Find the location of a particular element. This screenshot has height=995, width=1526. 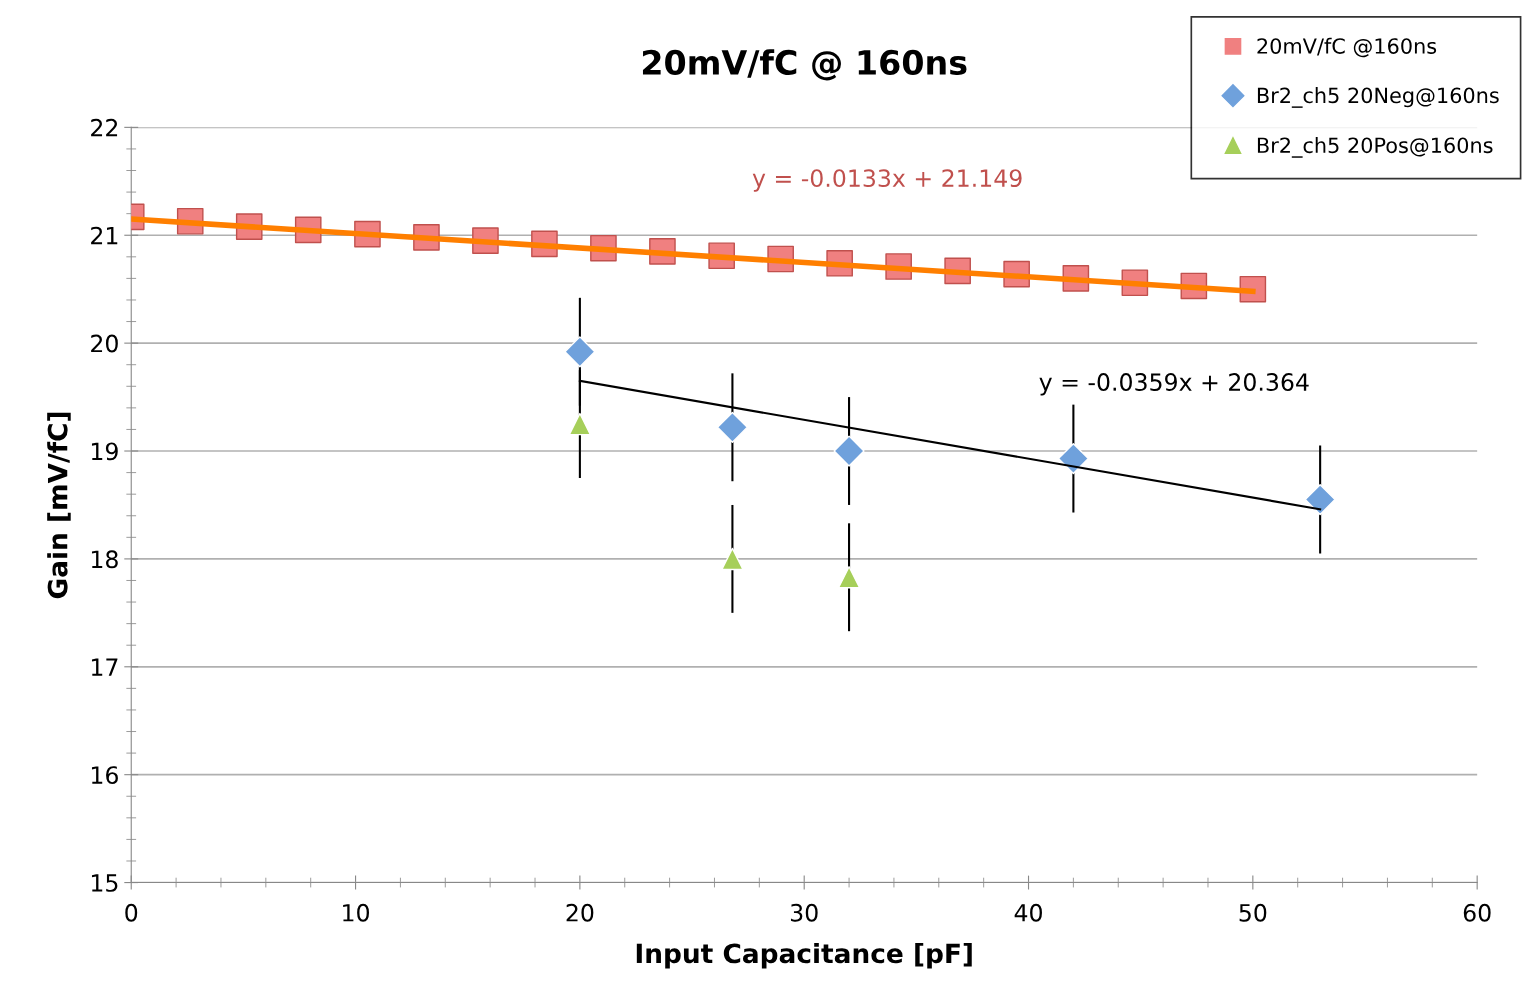

legend-label: Br2_ch5 20Neg@160ns is located at coordinates (1378, 97).